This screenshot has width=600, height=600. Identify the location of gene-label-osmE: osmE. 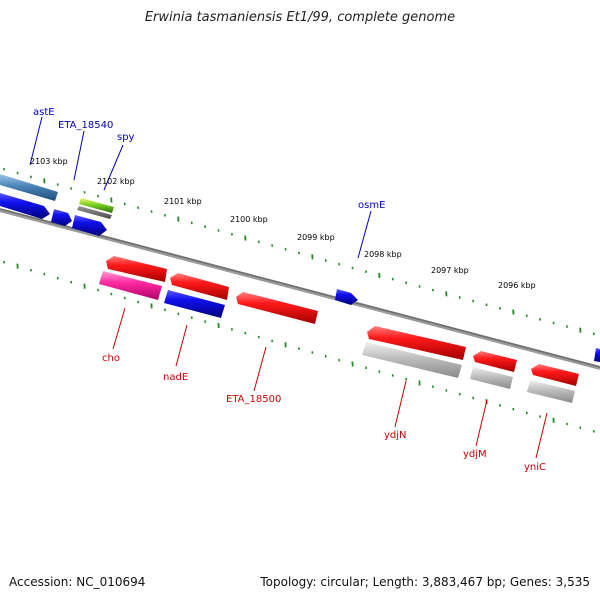
(371, 205).